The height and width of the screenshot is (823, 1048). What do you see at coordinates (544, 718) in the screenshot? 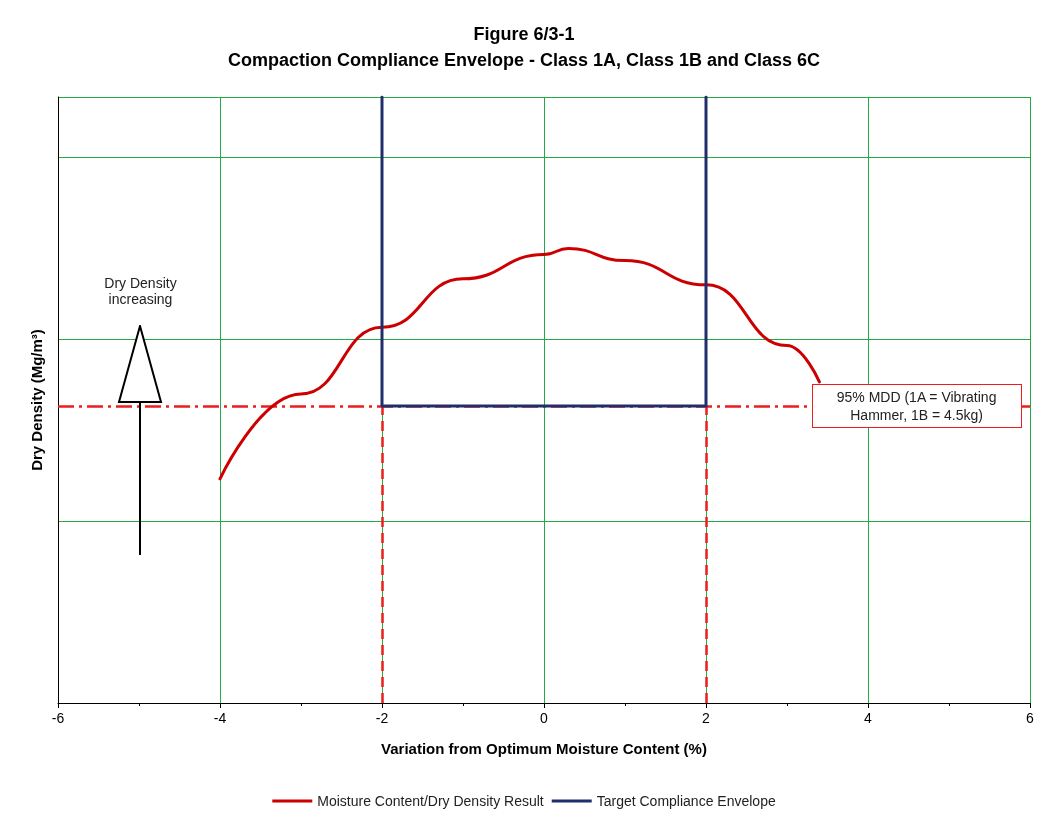
I see `x-tick-label: 0` at bounding box center [544, 718].